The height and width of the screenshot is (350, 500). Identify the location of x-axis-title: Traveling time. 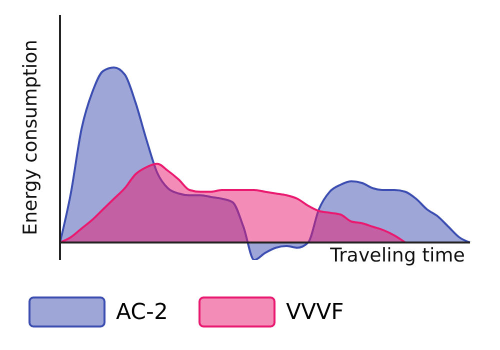
(397, 255).